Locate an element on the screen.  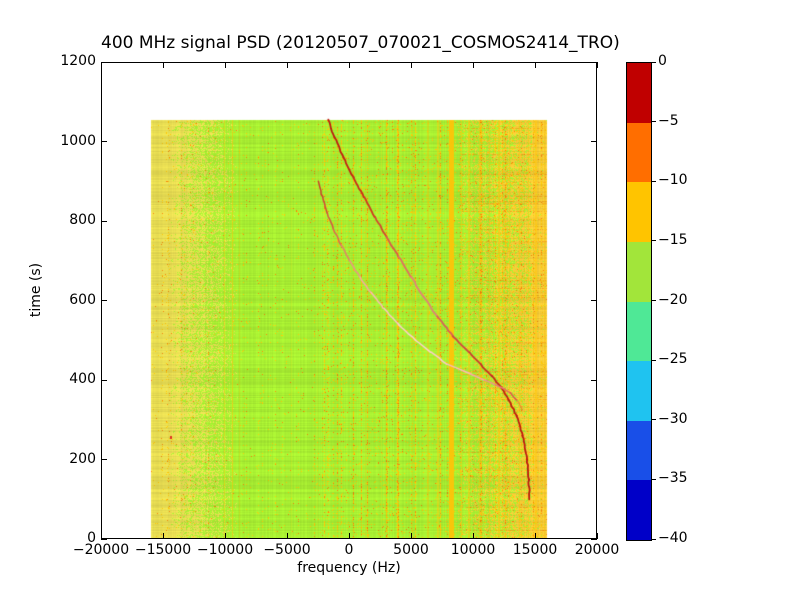
y-tick-label: 400 is located at coordinates (82, 379).